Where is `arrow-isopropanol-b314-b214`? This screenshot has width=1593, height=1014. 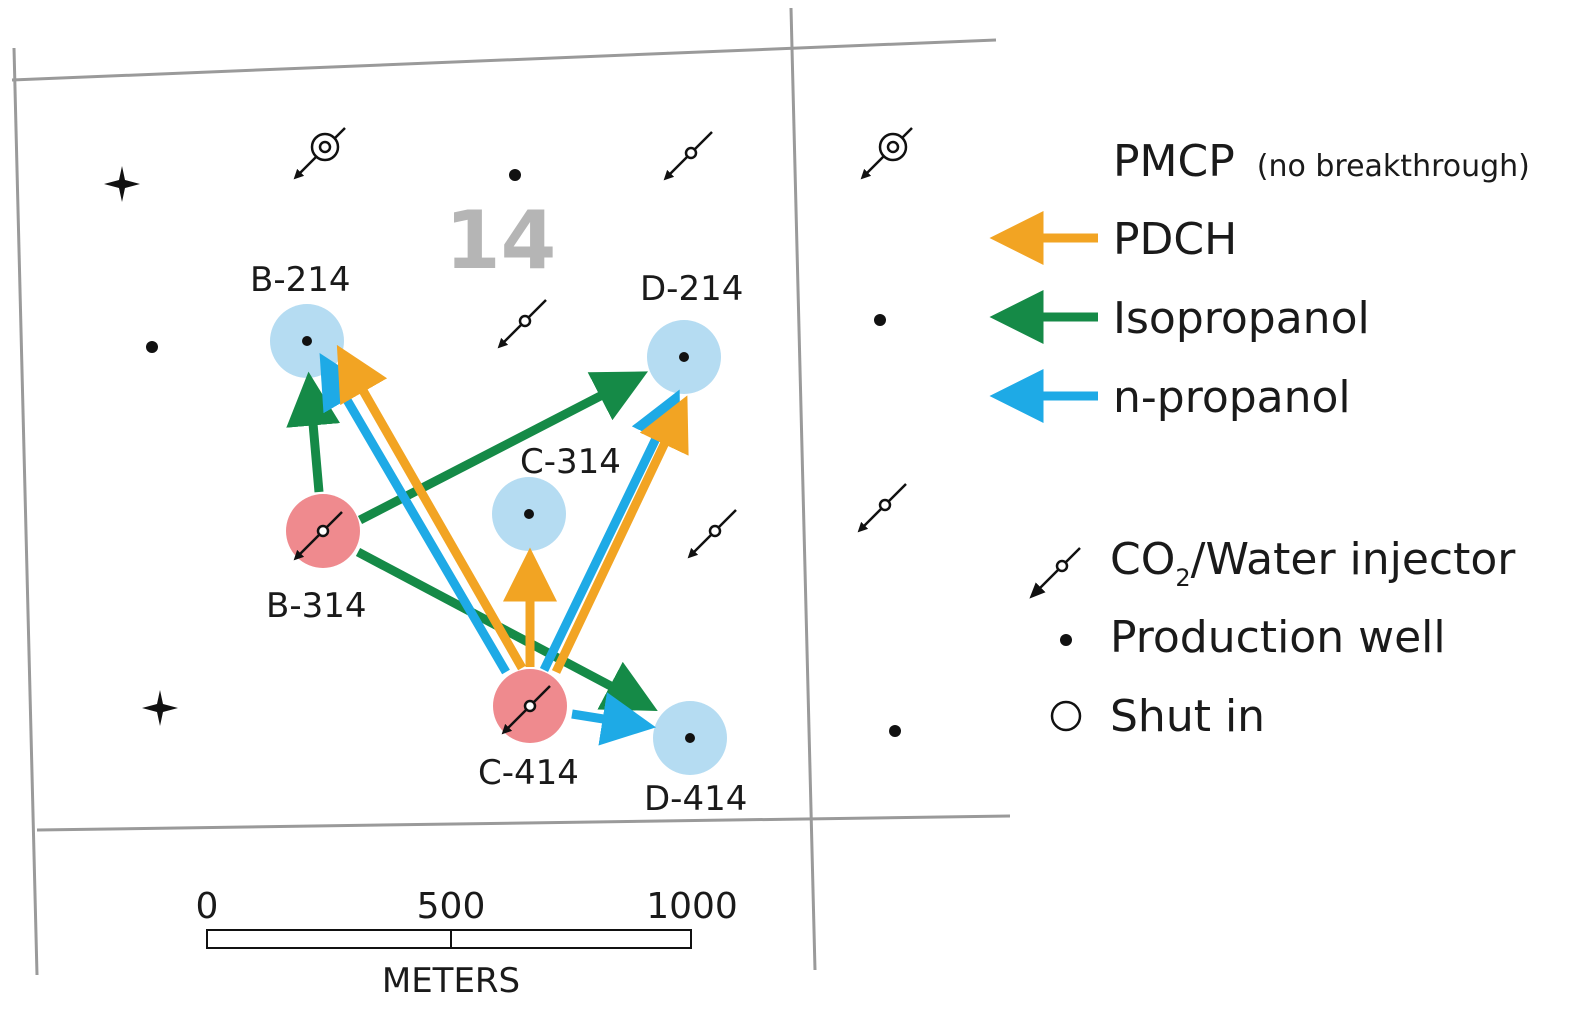 arrow-isopropanol-b314-b214 is located at coordinates (313, 432).